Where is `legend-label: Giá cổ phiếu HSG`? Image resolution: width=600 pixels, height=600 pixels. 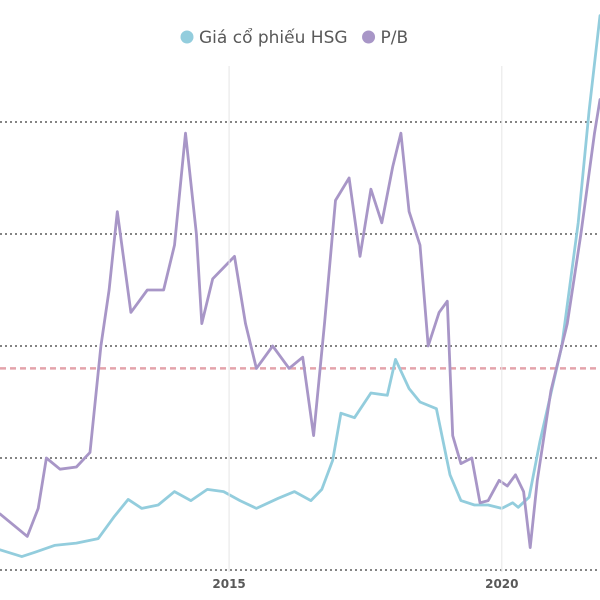 legend-label: Giá cổ phiếu HSG is located at coordinates (273, 37).